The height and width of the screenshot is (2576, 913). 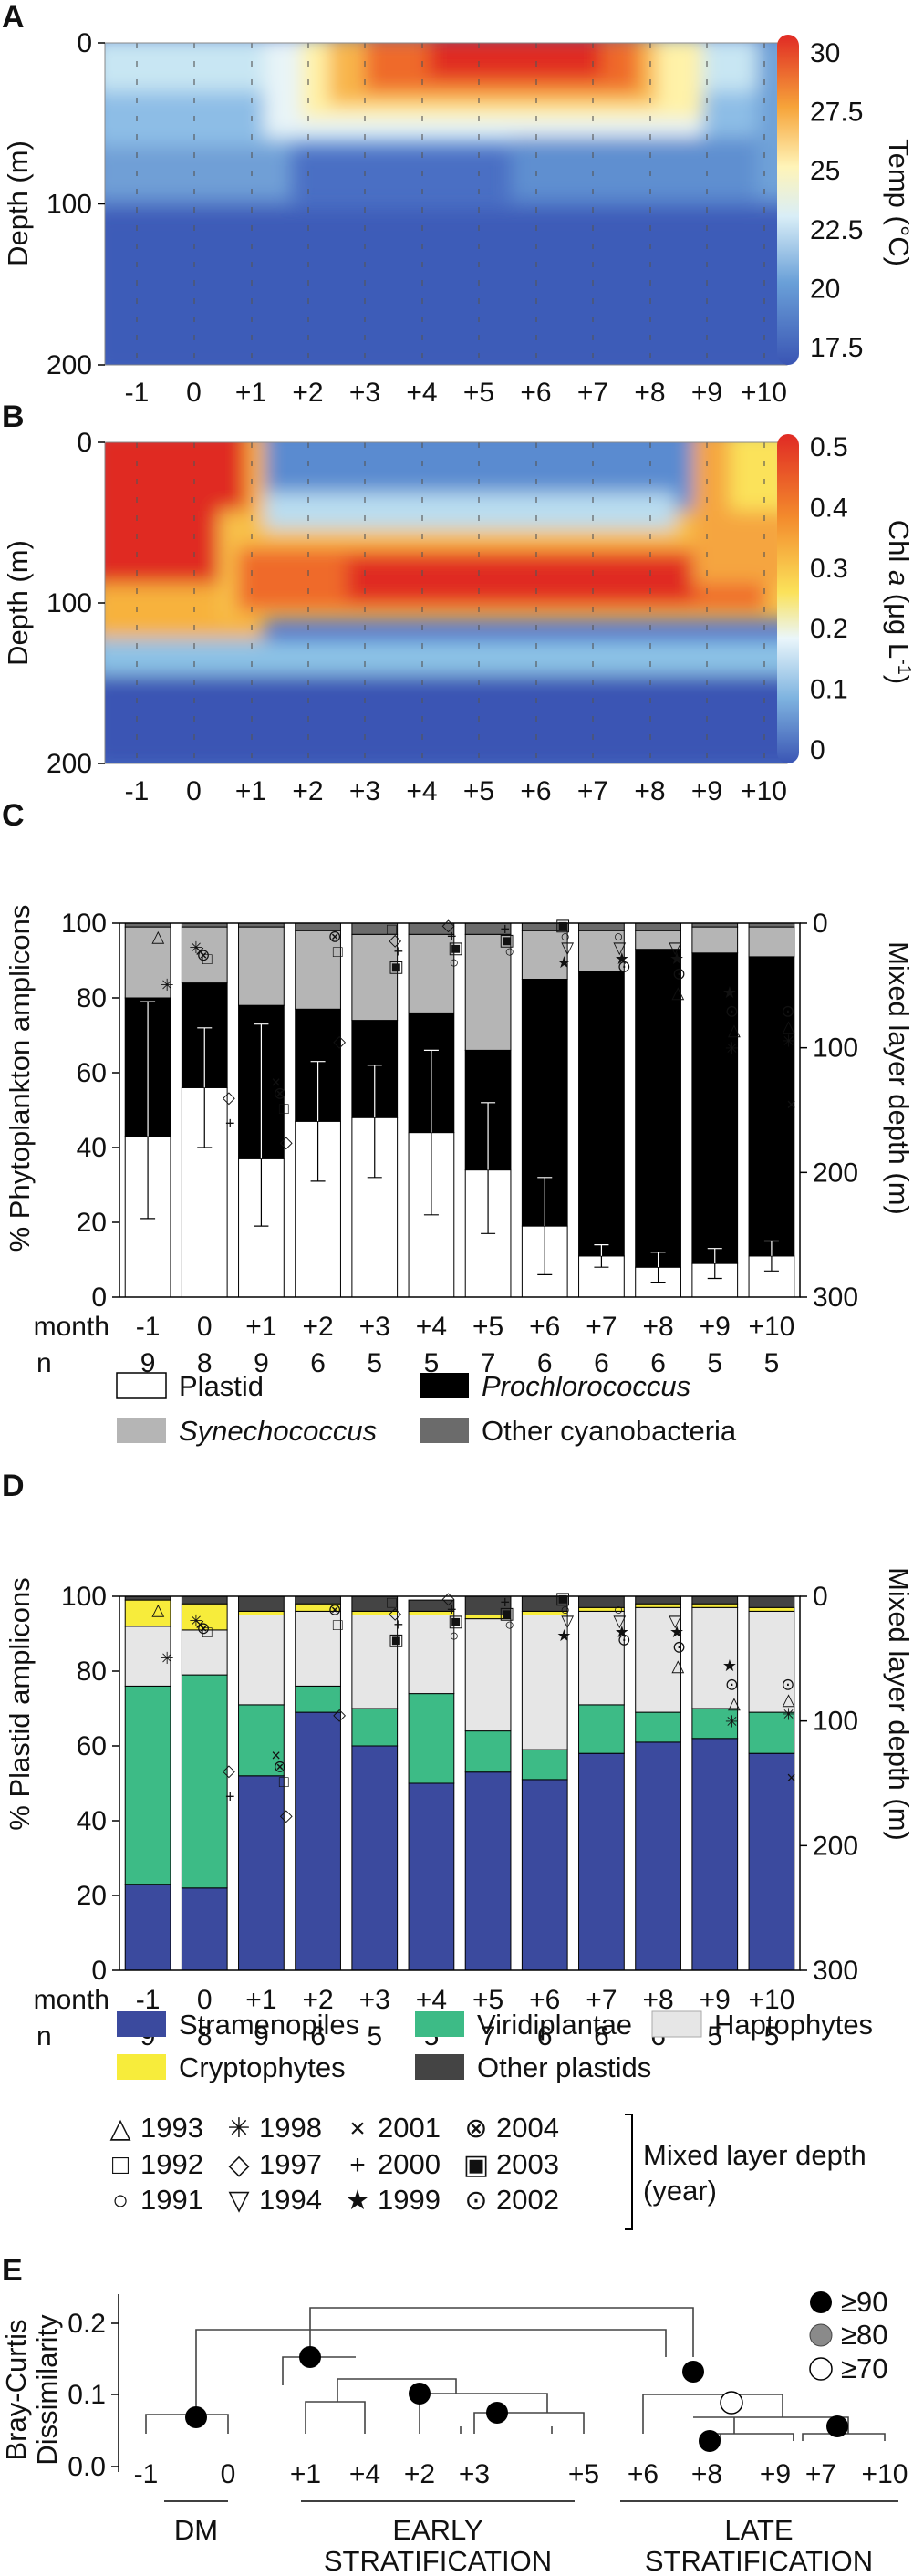 What do you see at coordinates (602, 1658) in the screenshot?
I see `bar-haptophytes-+7` at bounding box center [602, 1658].